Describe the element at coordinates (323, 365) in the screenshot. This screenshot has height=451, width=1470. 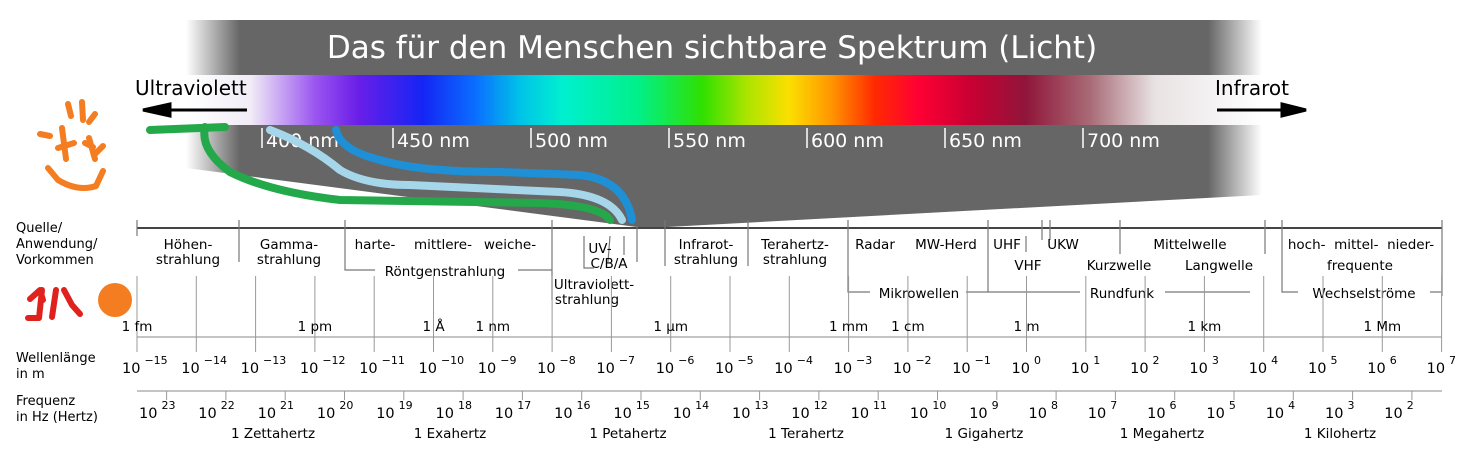
I see `wavelength-power-label: 10−12` at that location.